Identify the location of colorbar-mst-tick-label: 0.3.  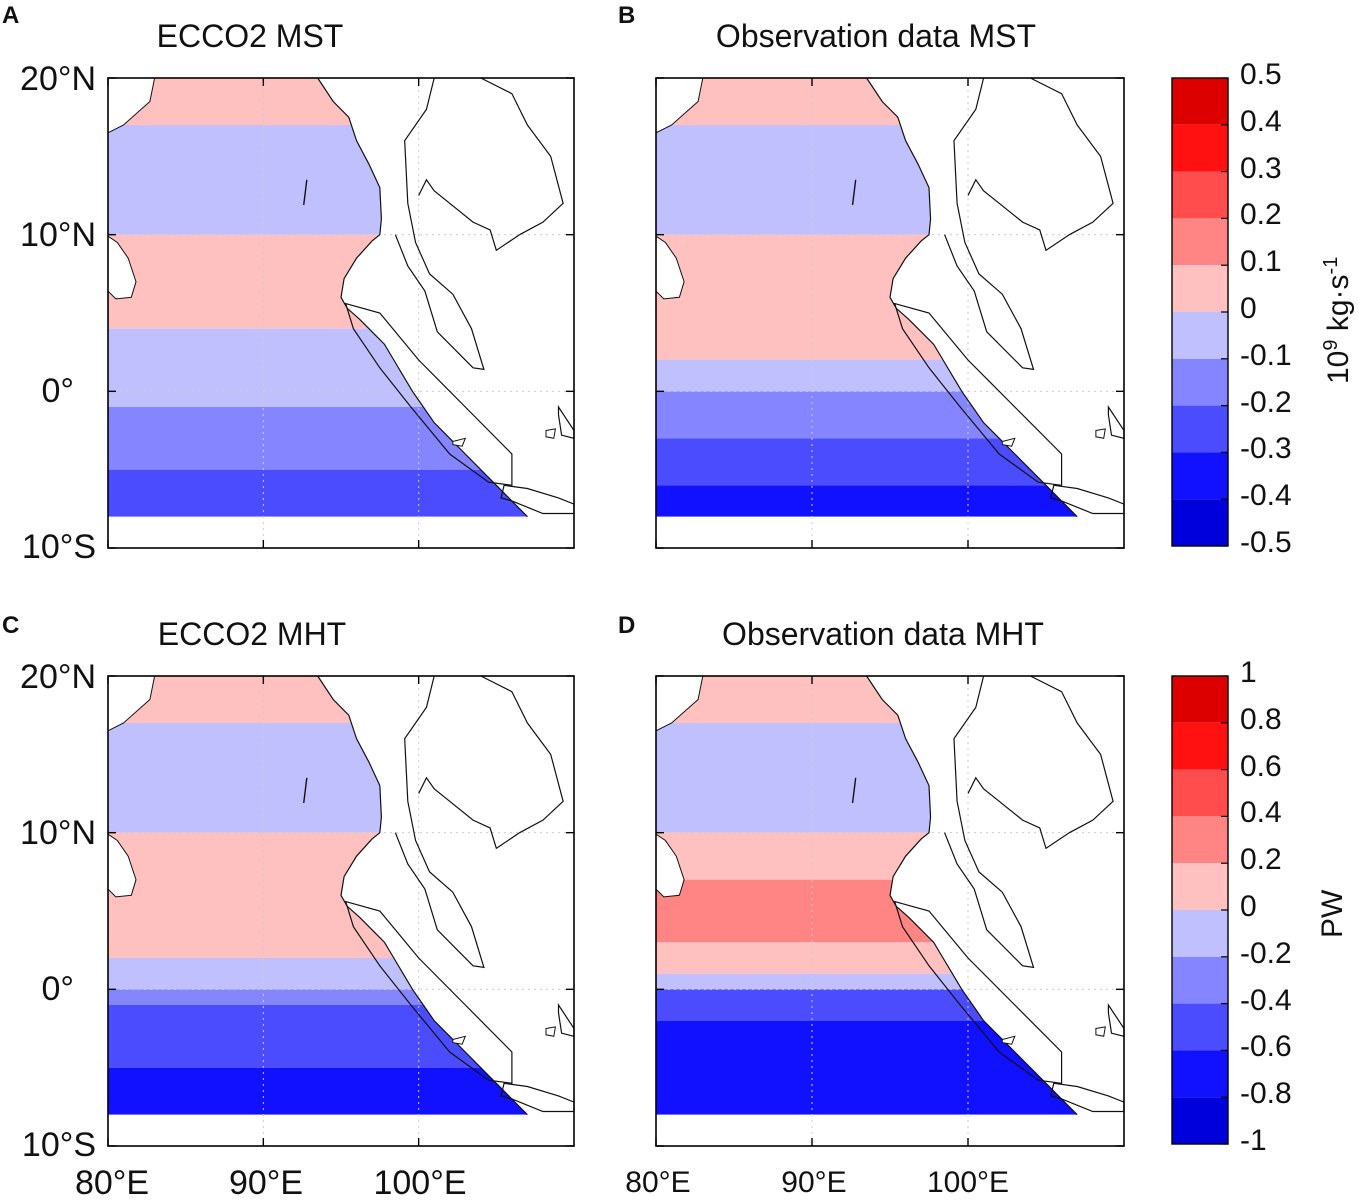
(1261, 168).